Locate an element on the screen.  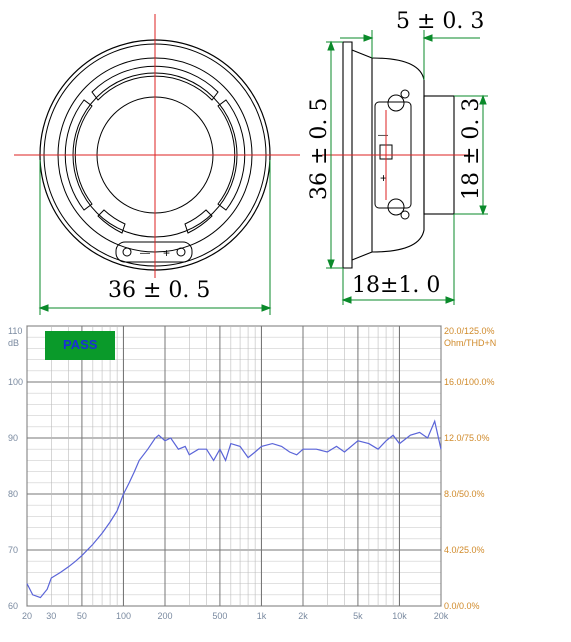
front-frame-slots is located at coordinates (155, 149).